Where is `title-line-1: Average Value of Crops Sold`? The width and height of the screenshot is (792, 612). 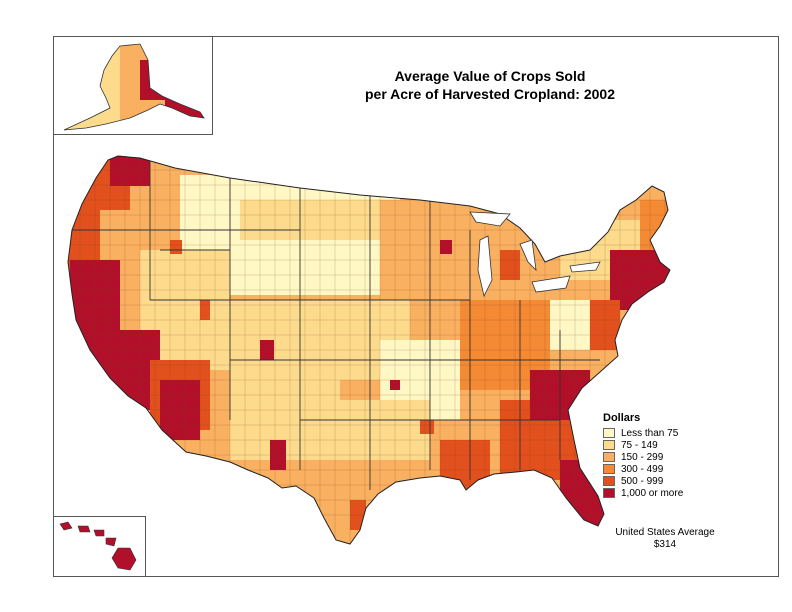 title-line-1: Average Value of Crops Sold is located at coordinates (490, 76).